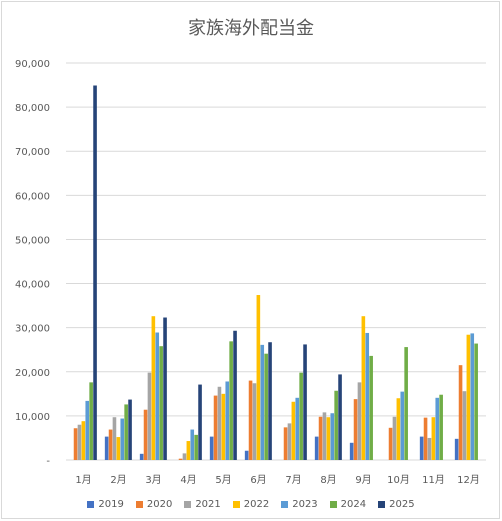  I want to click on y-tick-label: 70,000, so click(32, 152).